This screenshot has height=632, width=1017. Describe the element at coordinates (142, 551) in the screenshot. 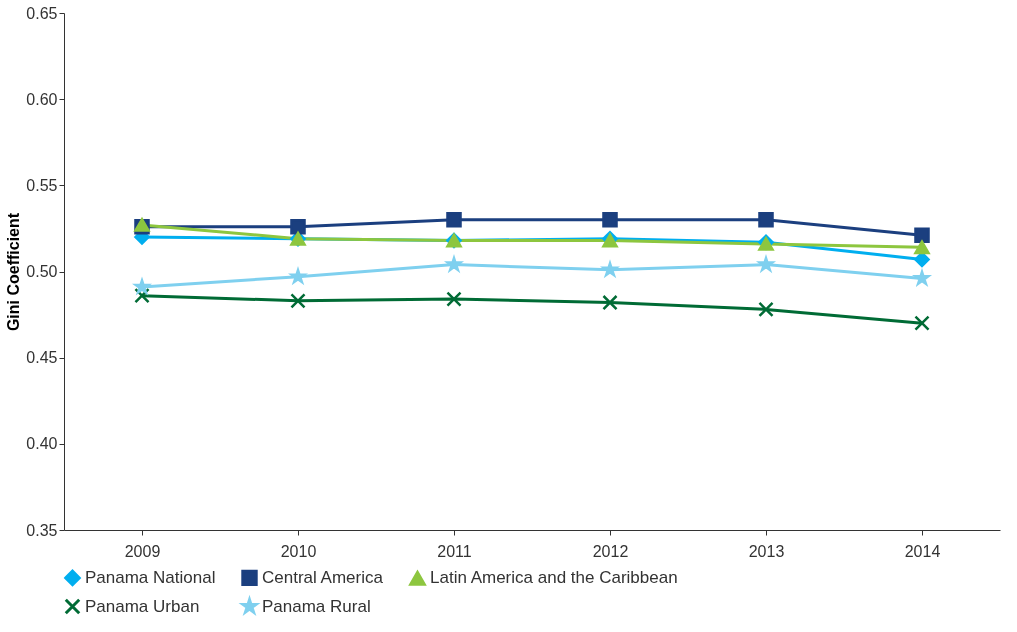

I see `x-tick-label: 2009` at that location.